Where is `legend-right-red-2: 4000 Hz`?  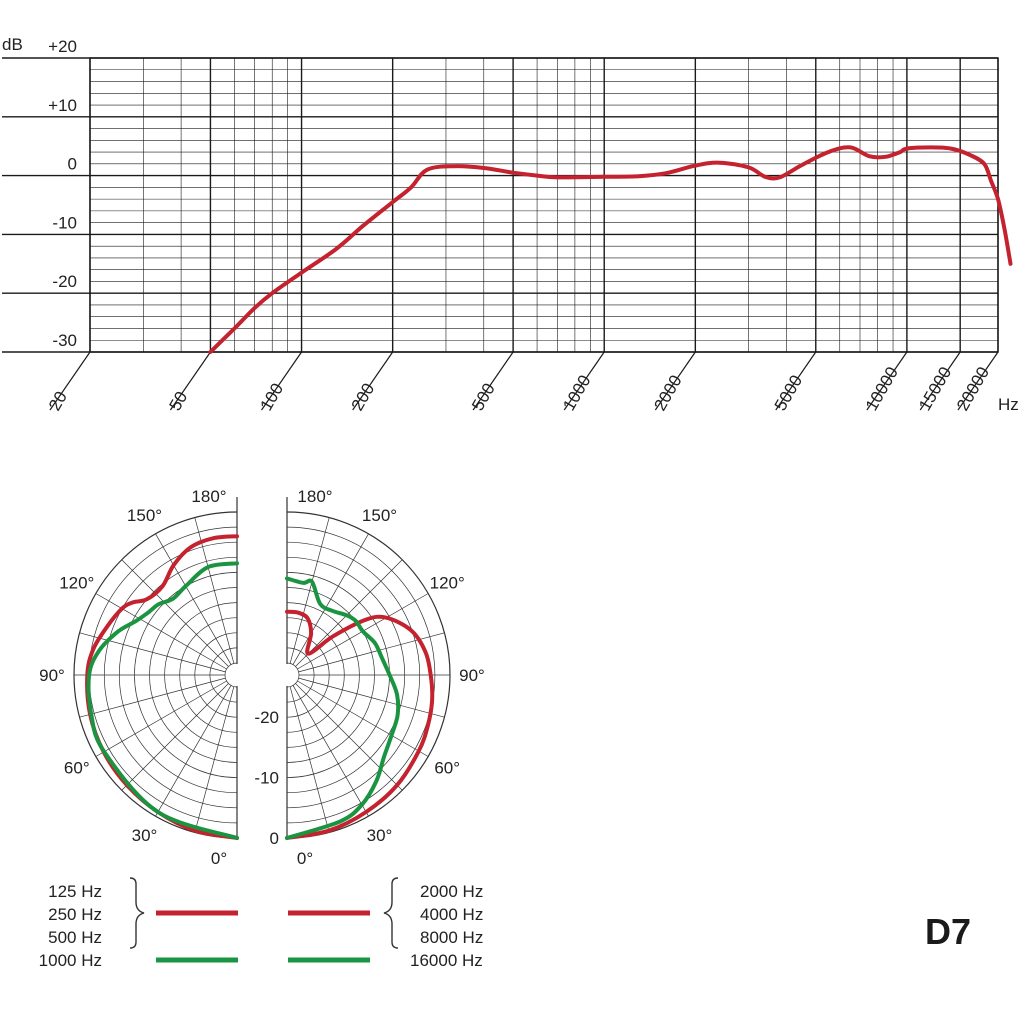
legend-right-red-2: 4000 Hz is located at coordinates (451, 914).